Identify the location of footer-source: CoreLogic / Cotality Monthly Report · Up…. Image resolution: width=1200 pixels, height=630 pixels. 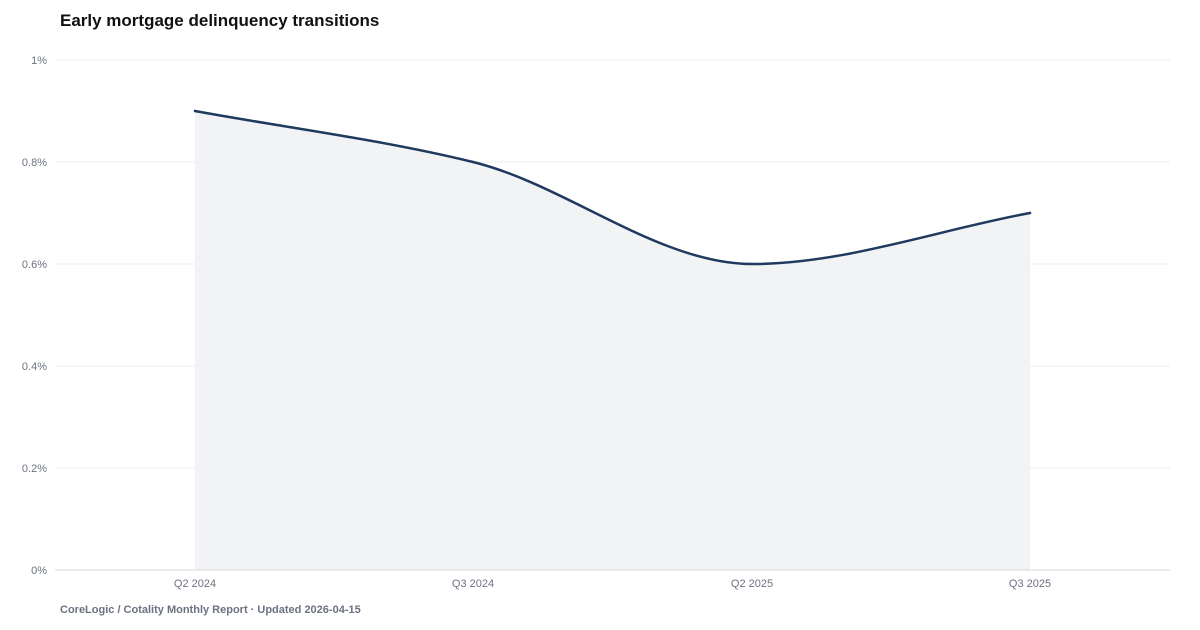
(210, 610).